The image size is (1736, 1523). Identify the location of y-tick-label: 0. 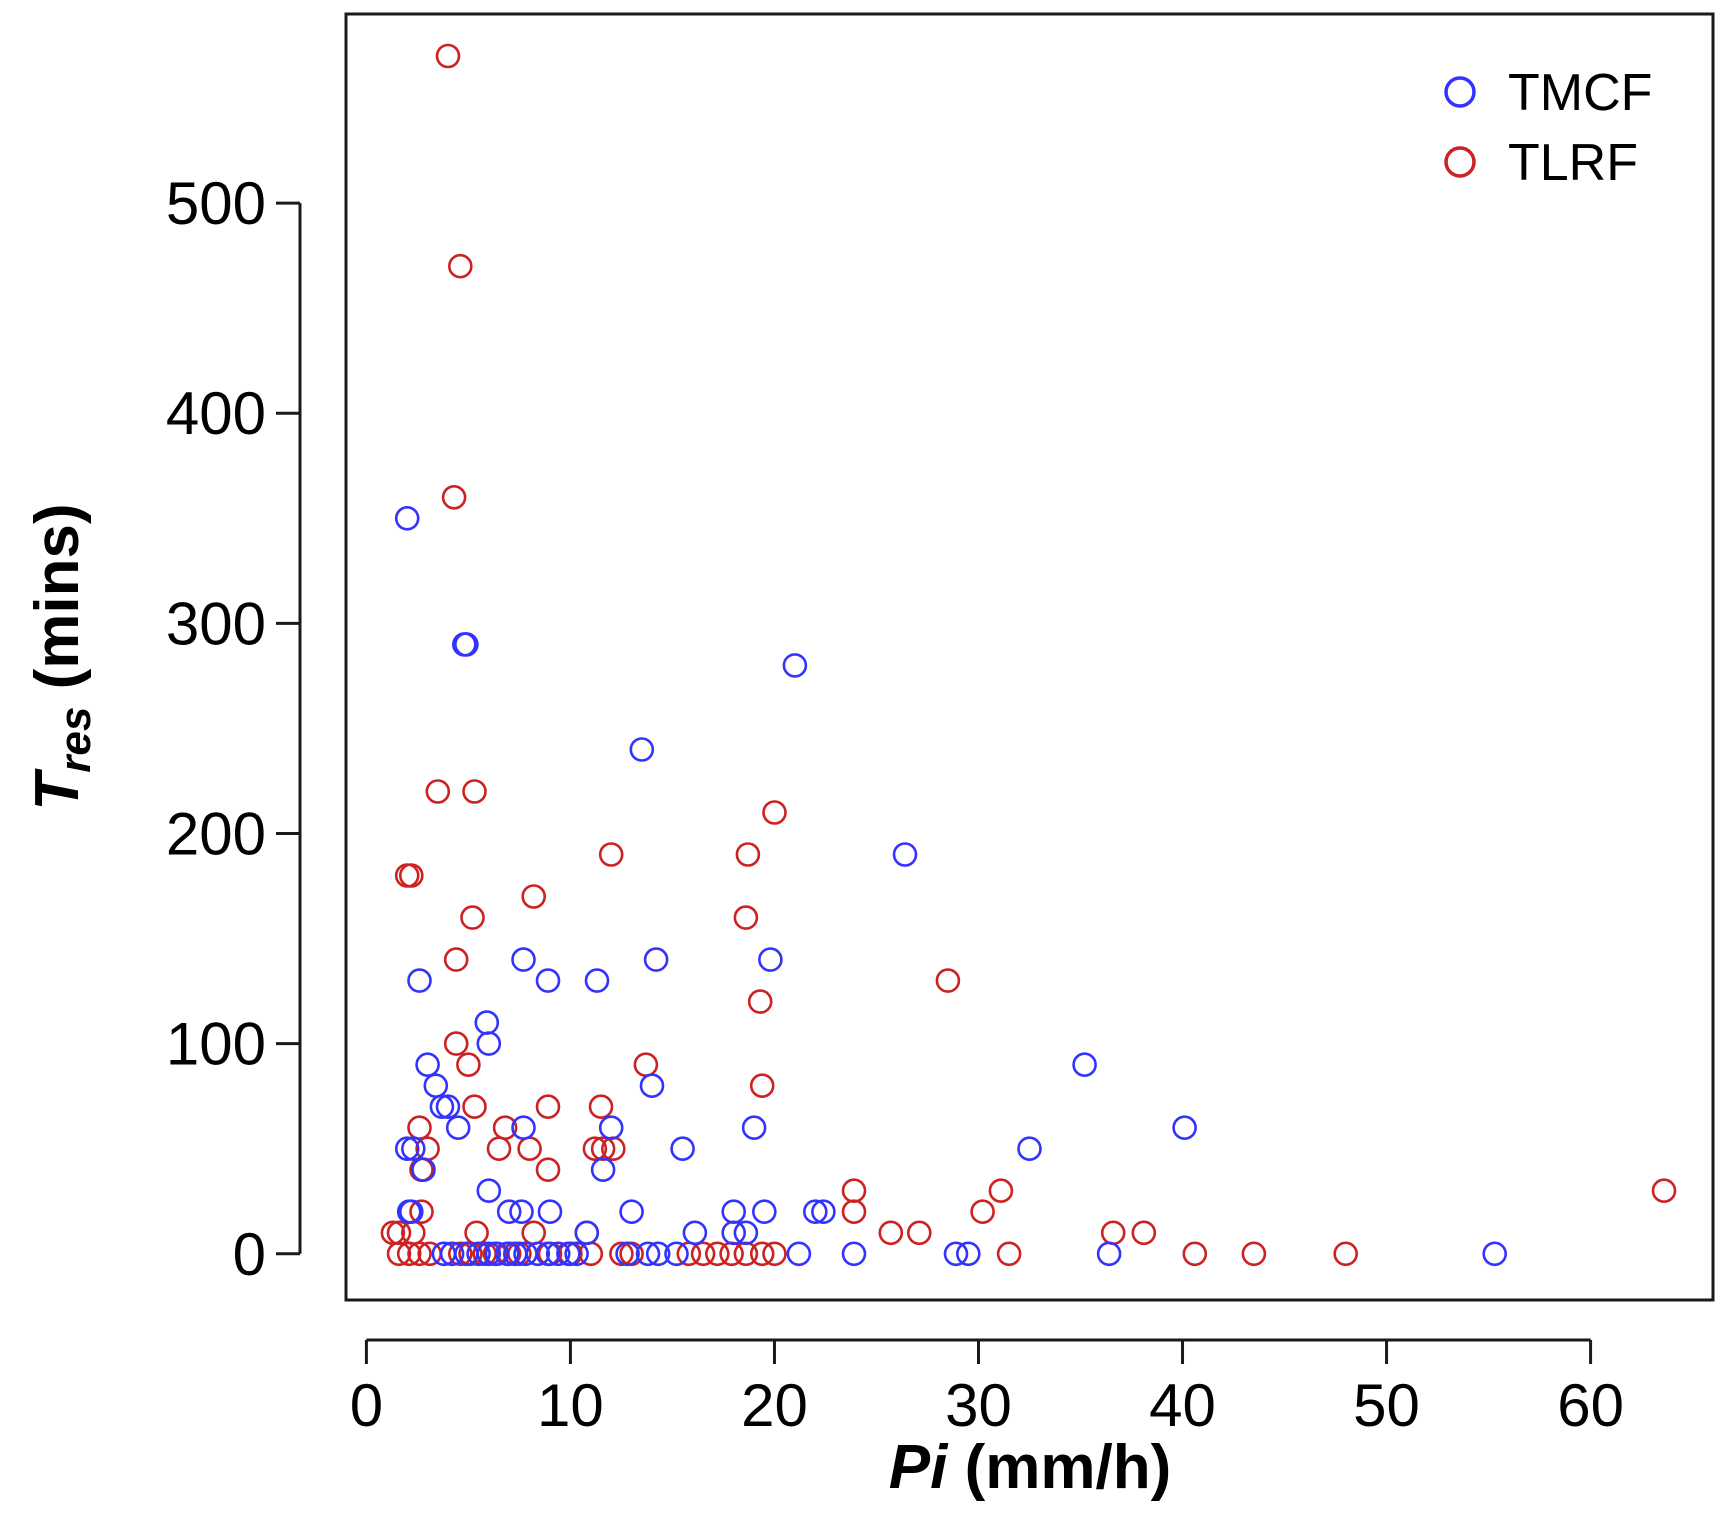
(249, 1254).